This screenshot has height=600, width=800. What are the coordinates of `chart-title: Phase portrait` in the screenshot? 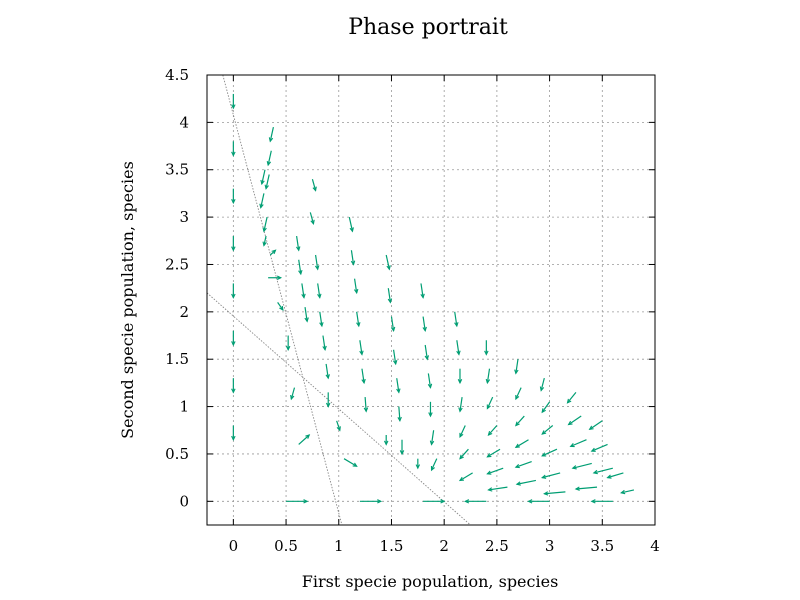 It's located at (428, 27).